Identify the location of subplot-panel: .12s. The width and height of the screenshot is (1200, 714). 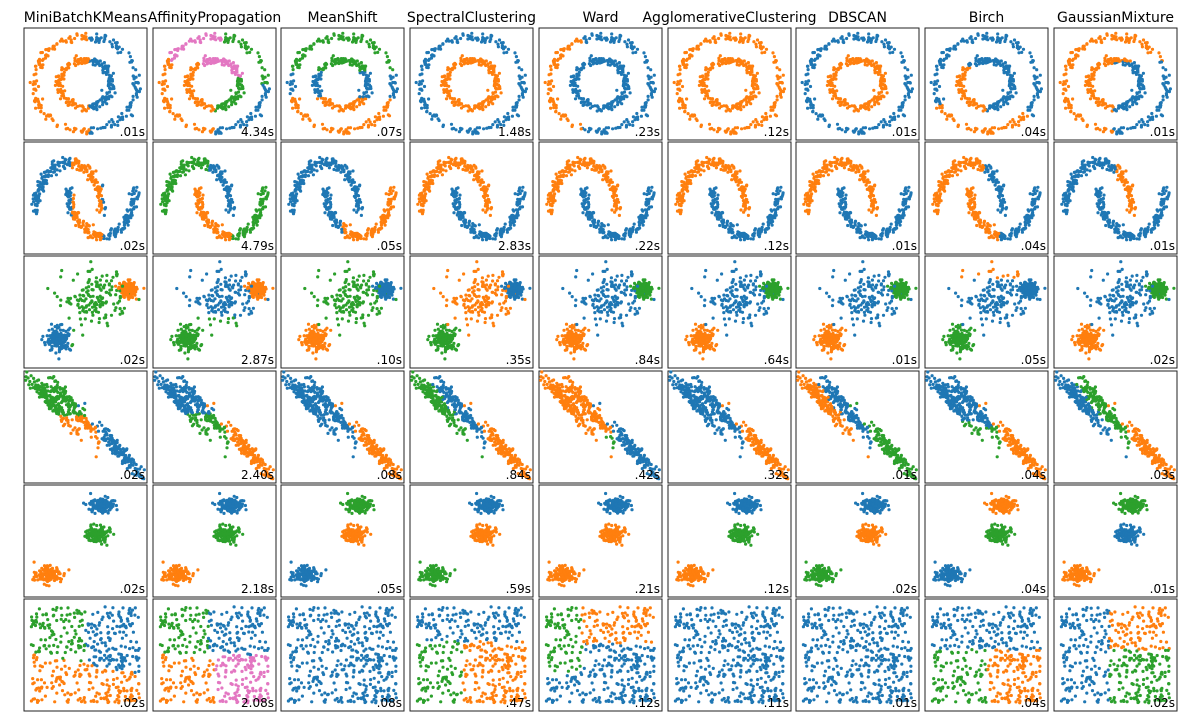
(729, 84).